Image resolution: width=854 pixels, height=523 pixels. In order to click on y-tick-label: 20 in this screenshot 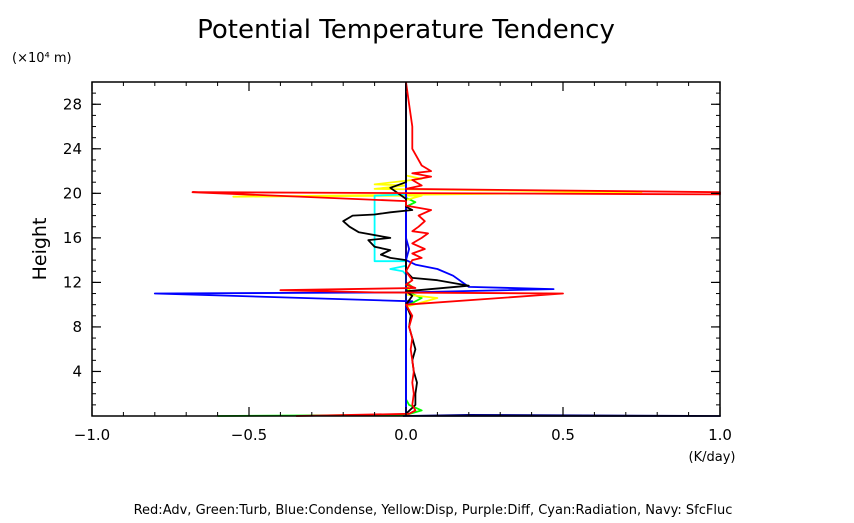, I will do `click(72, 193)`.